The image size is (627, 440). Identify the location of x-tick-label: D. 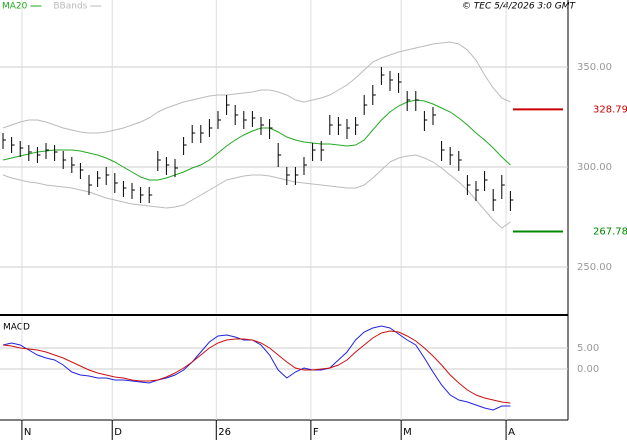
(118, 432).